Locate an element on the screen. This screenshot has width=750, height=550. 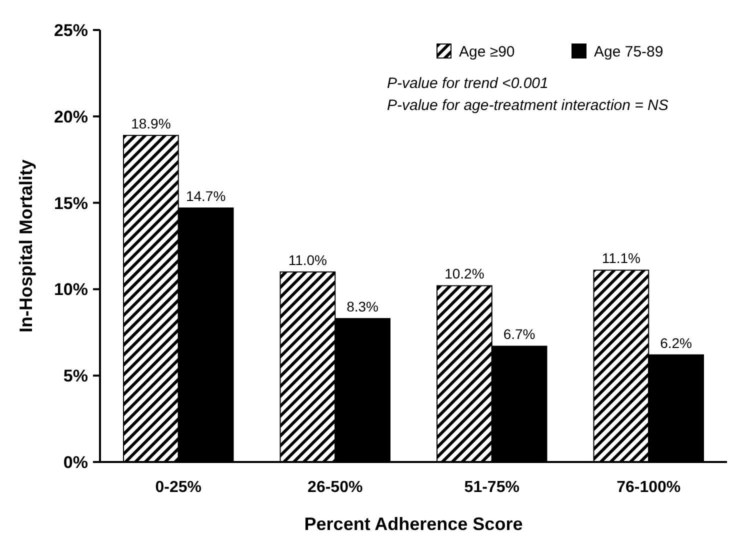
x-tick-label: 0-25% is located at coordinates (178, 487).